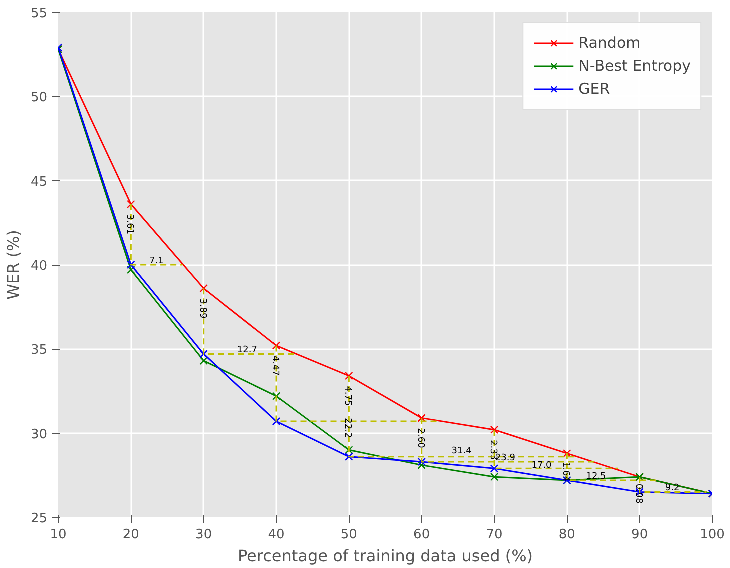 This screenshot has height=568, width=730. I want to click on x-axis-title: Percentage of training data used (%), so click(386, 556).